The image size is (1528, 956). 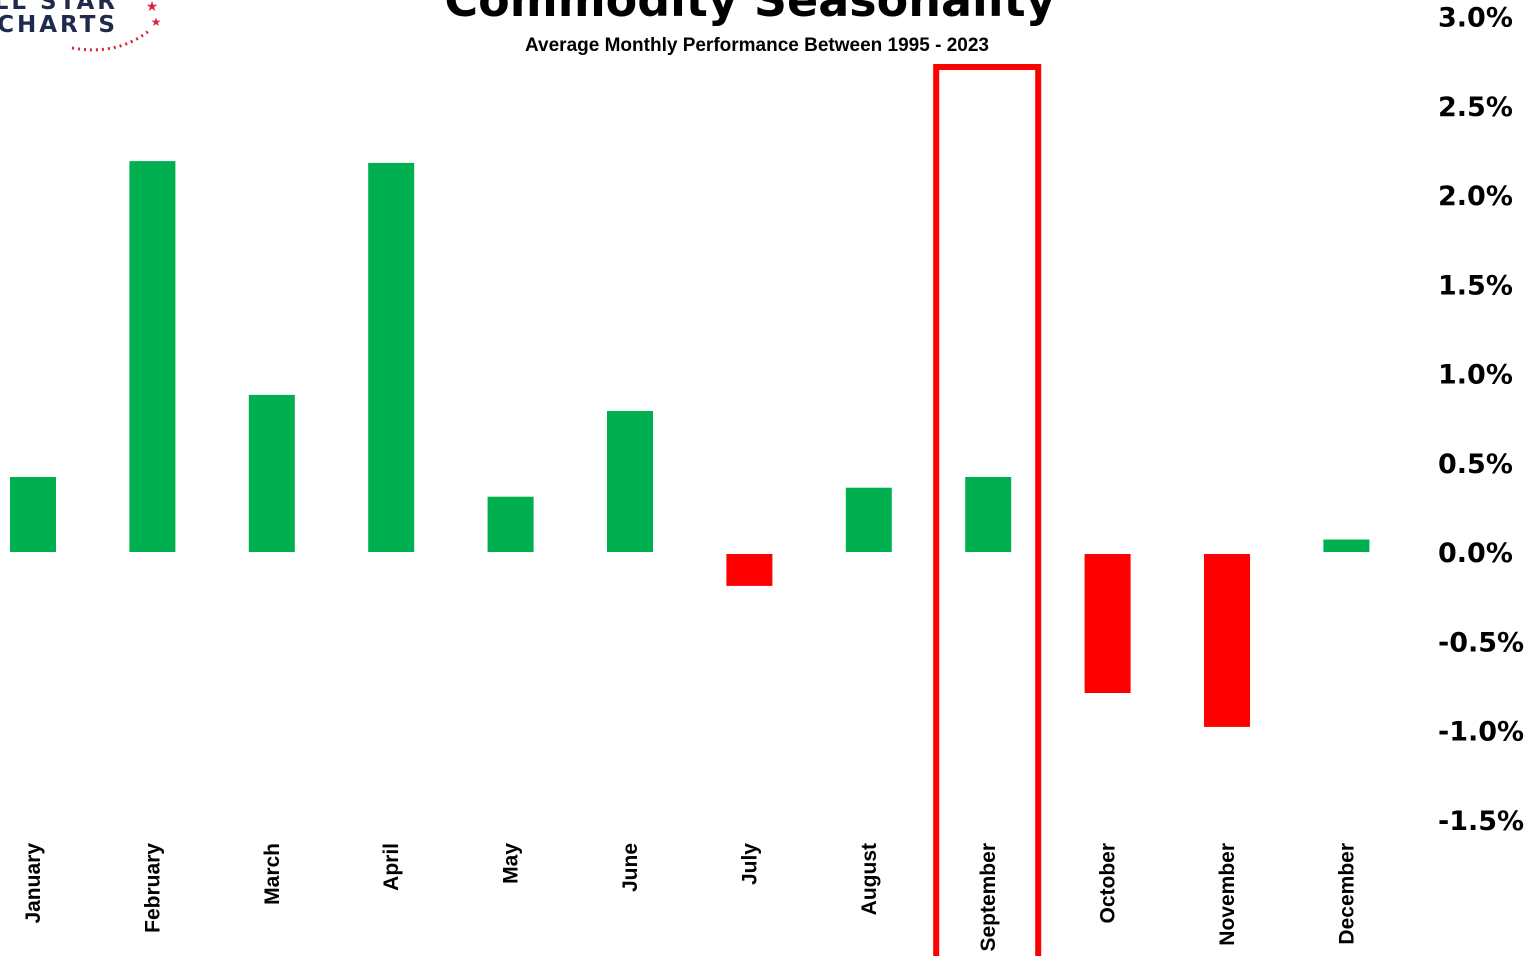 I want to click on y-tick-label: 1.5%, so click(x=1475, y=285).